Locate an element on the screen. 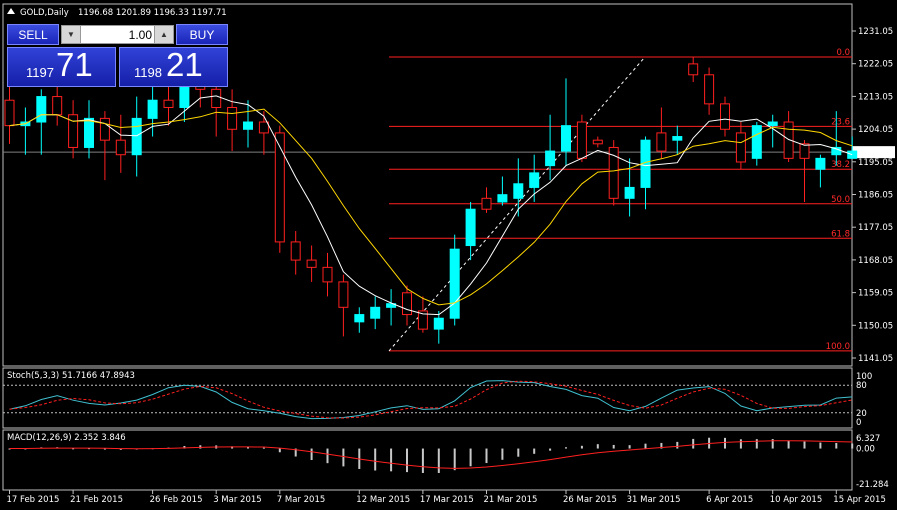  time-axis-label: 21 Feb 2015 is located at coordinates (96, 500).